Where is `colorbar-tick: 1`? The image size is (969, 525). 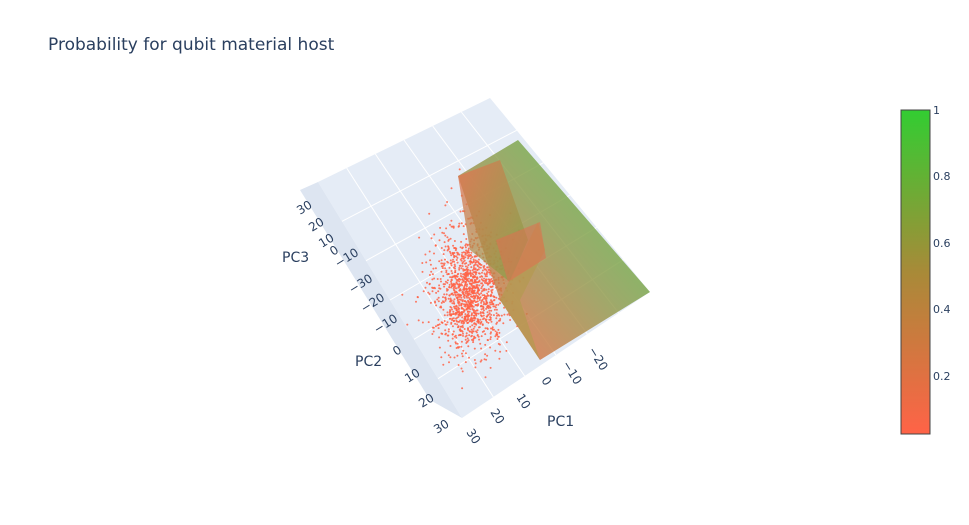 colorbar-tick: 1 is located at coordinates (936, 110).